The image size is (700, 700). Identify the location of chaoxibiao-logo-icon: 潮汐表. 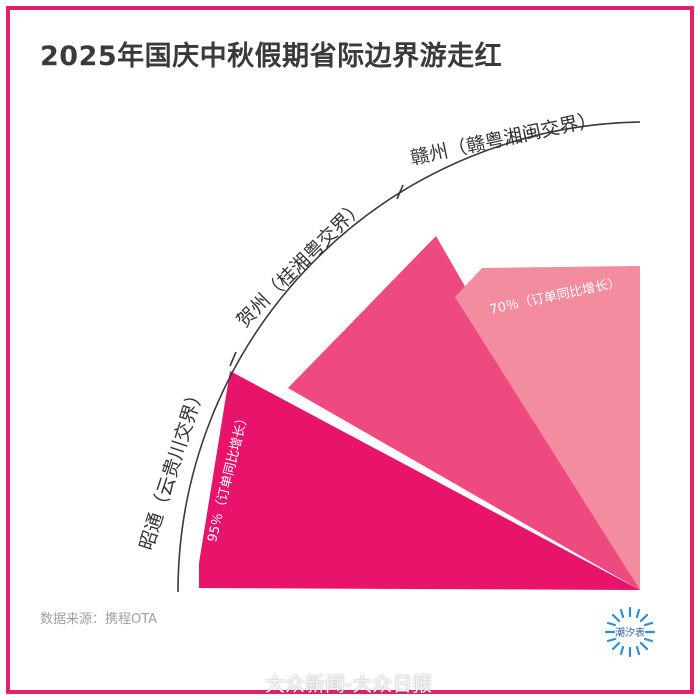
(630, 632).